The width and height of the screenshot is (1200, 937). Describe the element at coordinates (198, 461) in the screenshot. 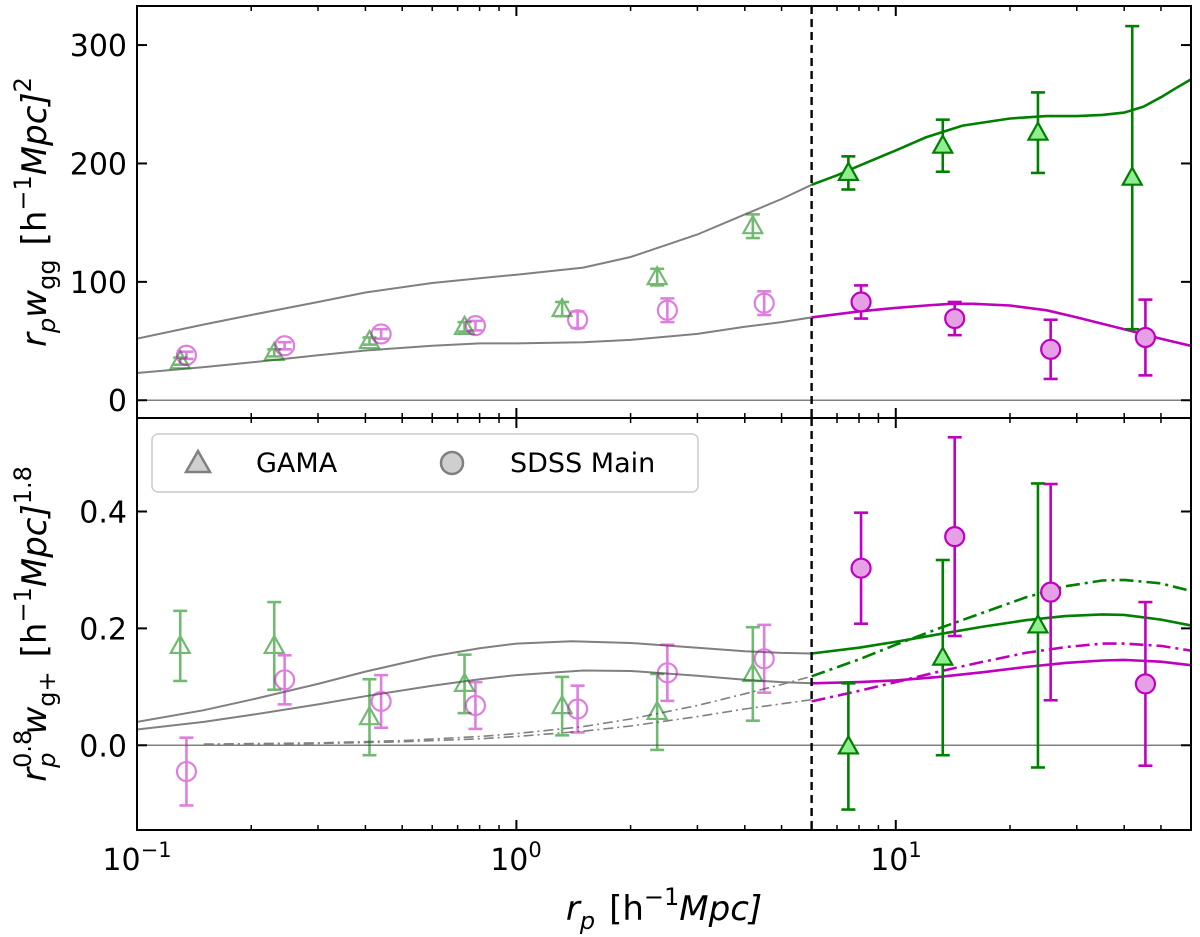

I see `legend-triangle-icon` at that location.